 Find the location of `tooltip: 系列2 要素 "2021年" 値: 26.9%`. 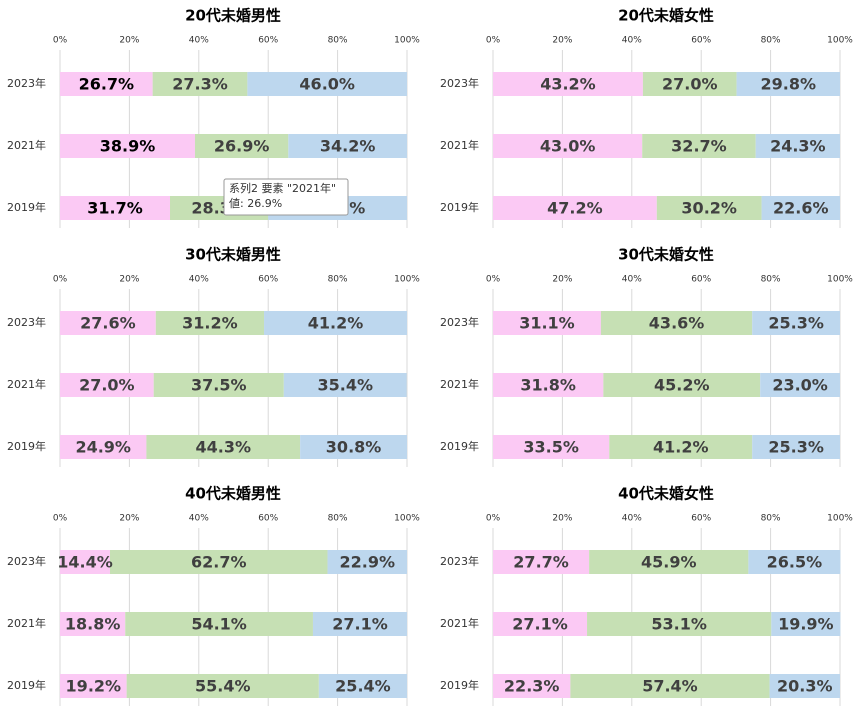

tooltip: 系列2 要素 "2021年" 値: 26.9% is located at coordinates (286, 197).